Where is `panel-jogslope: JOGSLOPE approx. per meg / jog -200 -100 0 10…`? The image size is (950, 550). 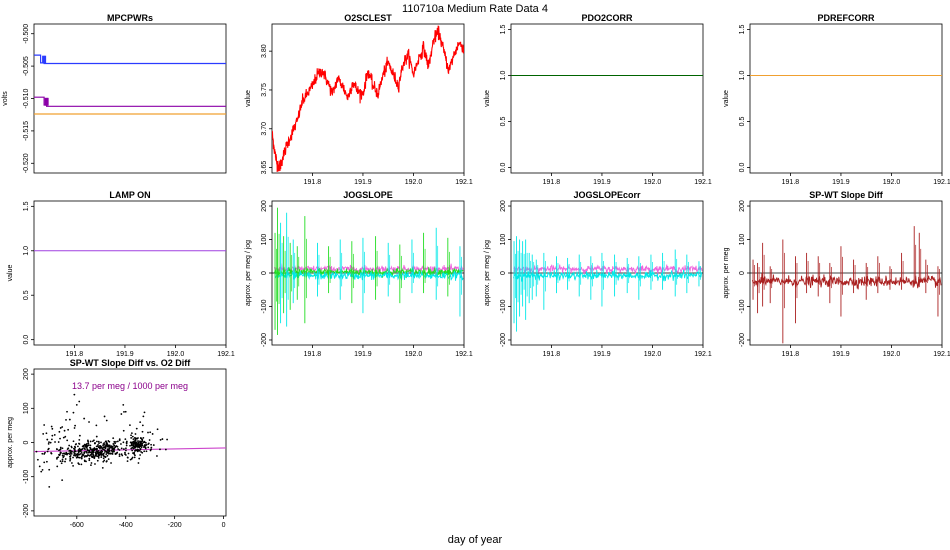
panel-jogslope: JOGSLOPE approx. per meg / jog -200 -100 0 10… is located at coordinates (359, 274).